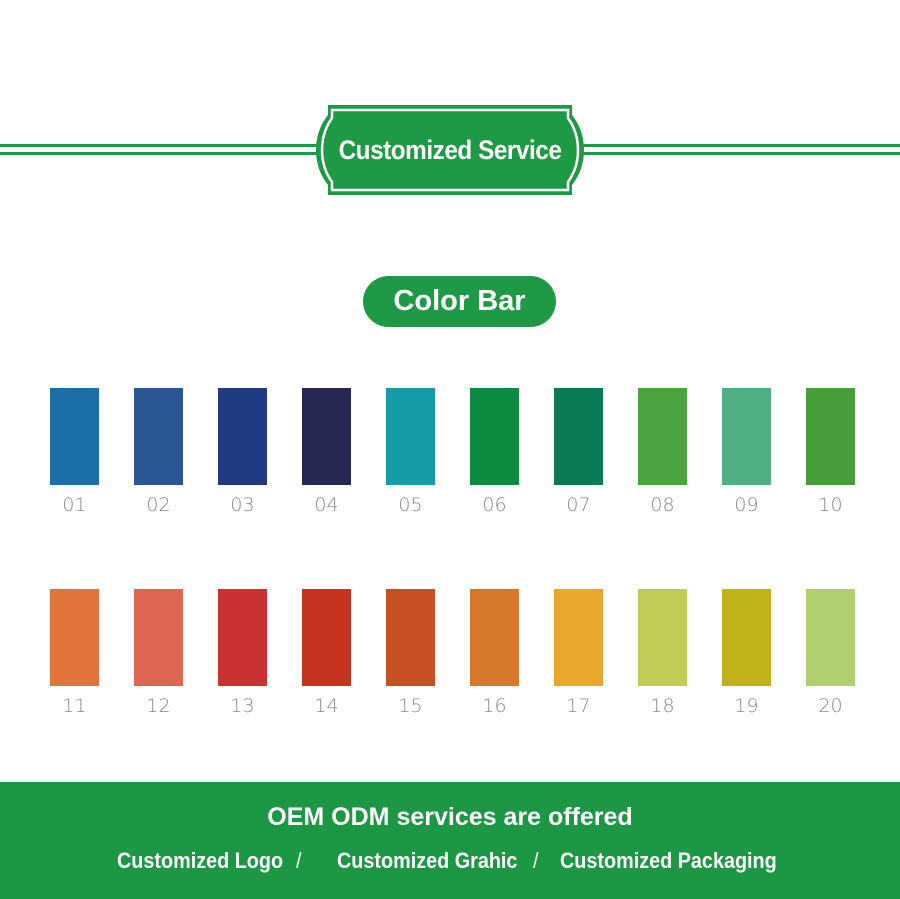 The height and width of the screenshot is (899, 900). What do you see at coordinates (830, 505) in the screenshot?
I see `color-swatch-label: 10` at bounding box center [830, 505].